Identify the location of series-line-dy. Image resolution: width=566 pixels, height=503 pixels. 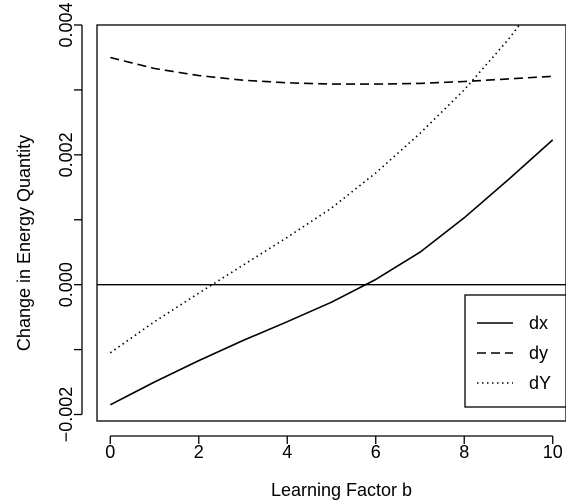
(331, 70).